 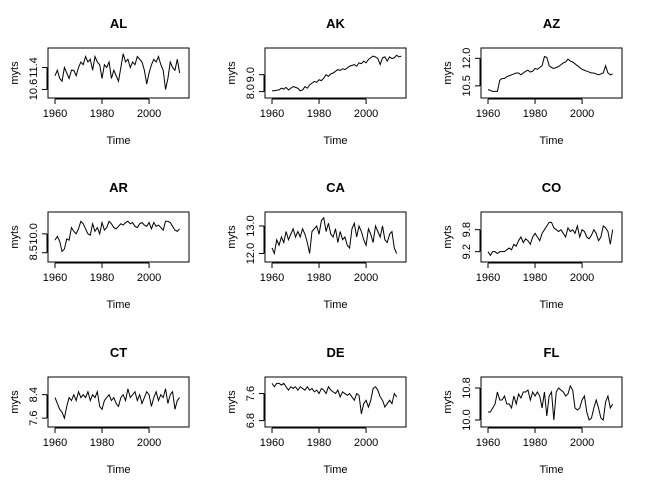 What do you see at coordinates (551, 470) in the screenshot?
I see `x-axis-label-fl: Time` at bounding box center [551, 470].